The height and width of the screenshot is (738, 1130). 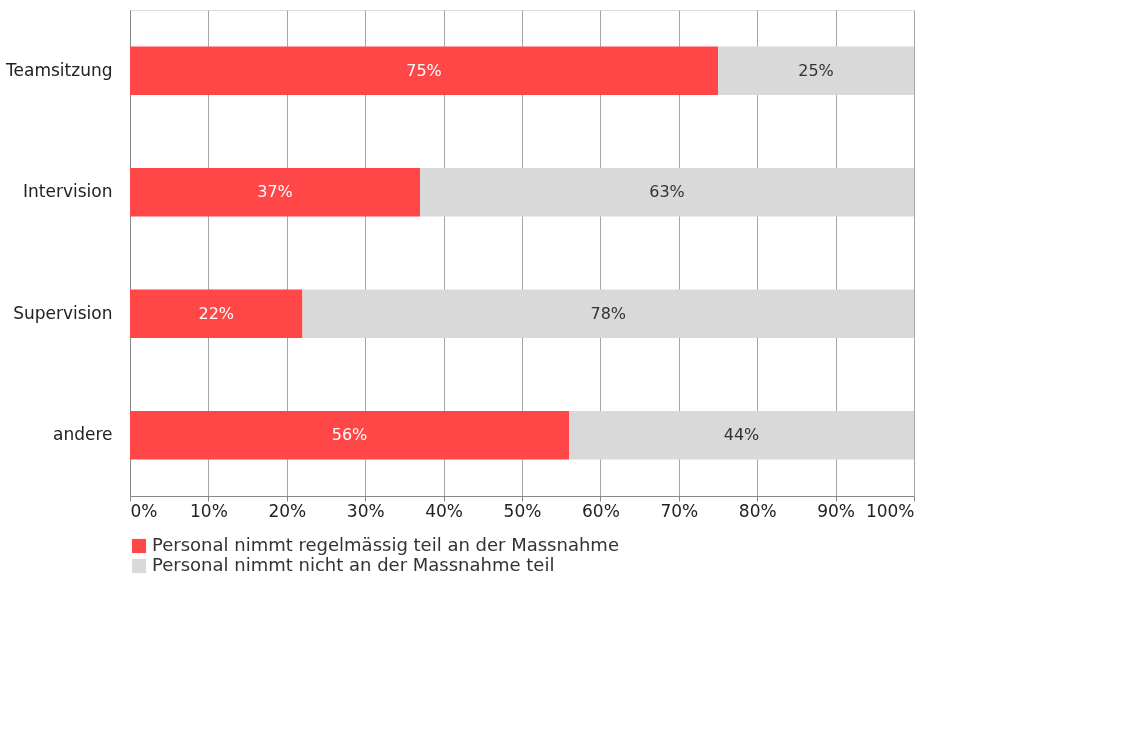 What do you see at coordinates (209, 510) in the screenshot?
I see `x-tick-label: 10%` at bounding box center [209, 510].